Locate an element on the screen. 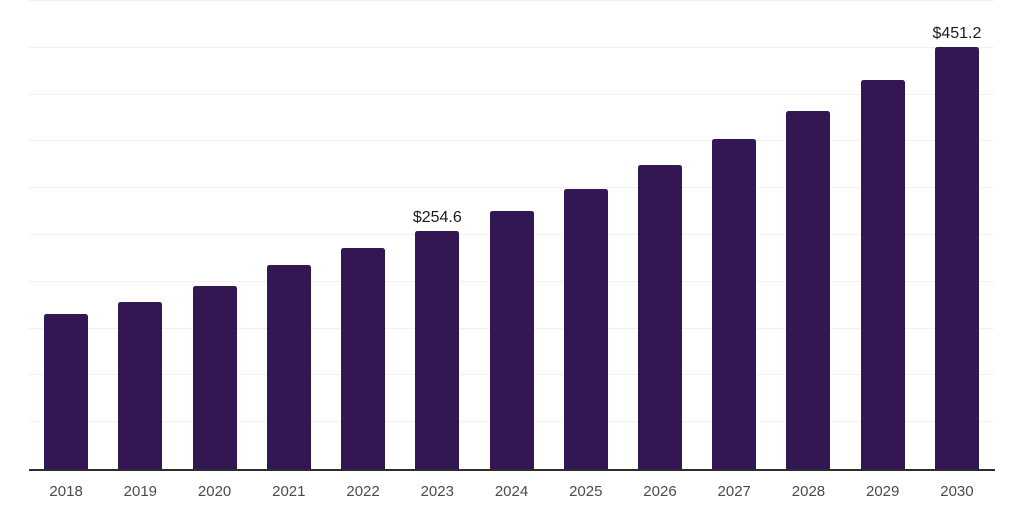  bar-slot-2019 is located at coordinates (140, 235).